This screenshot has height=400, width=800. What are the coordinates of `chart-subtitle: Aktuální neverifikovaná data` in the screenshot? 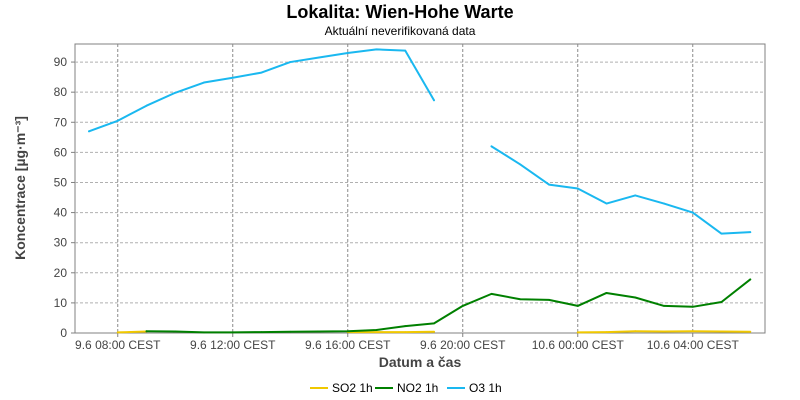 It's located at (400, 31).